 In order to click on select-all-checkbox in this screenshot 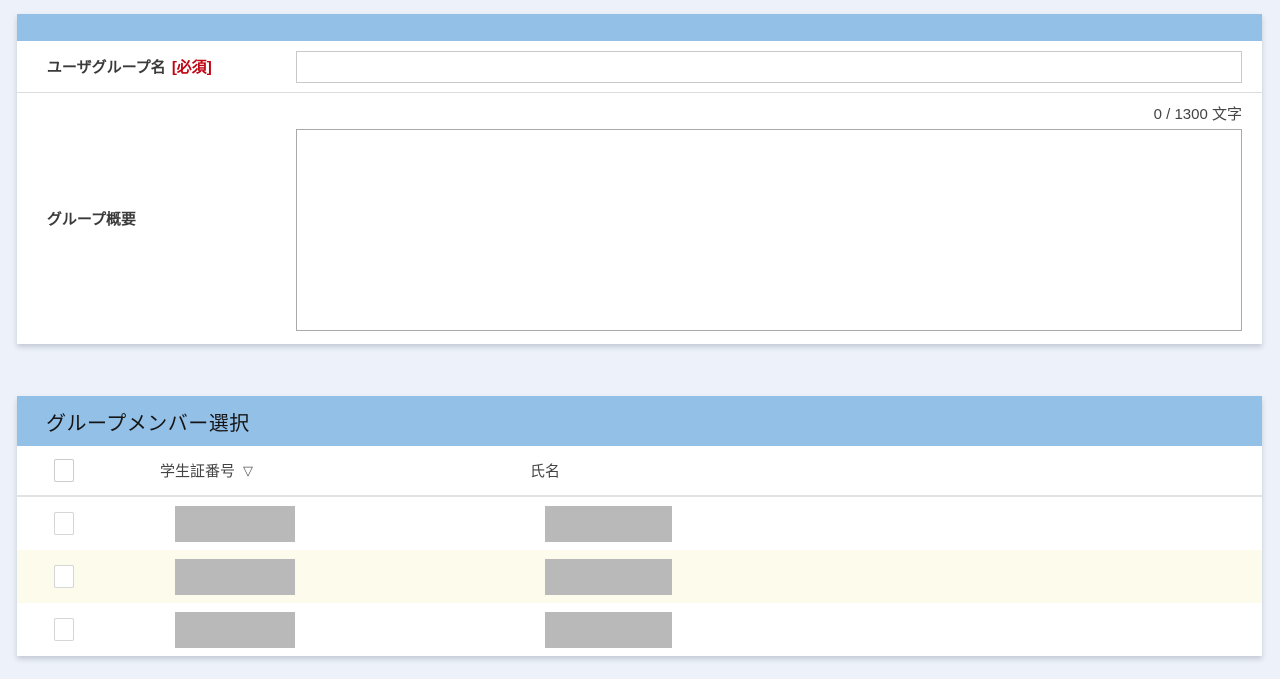, I will do `click(64, 470)`.